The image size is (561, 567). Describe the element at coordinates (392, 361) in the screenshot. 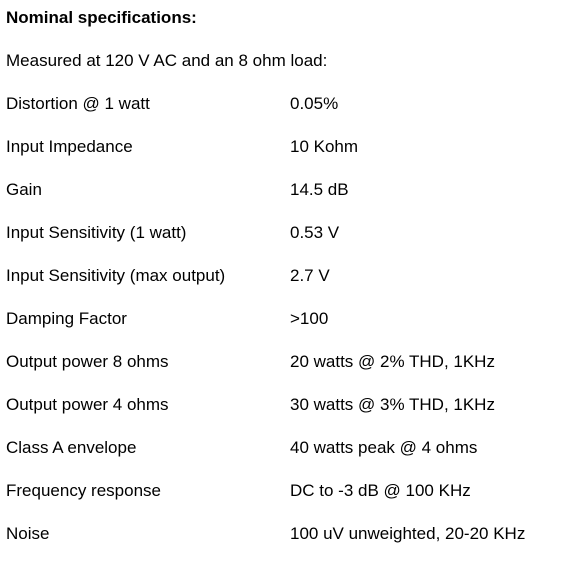

I see `spec-value: 20 watts @ 2% THD, 1KHz` at that location.